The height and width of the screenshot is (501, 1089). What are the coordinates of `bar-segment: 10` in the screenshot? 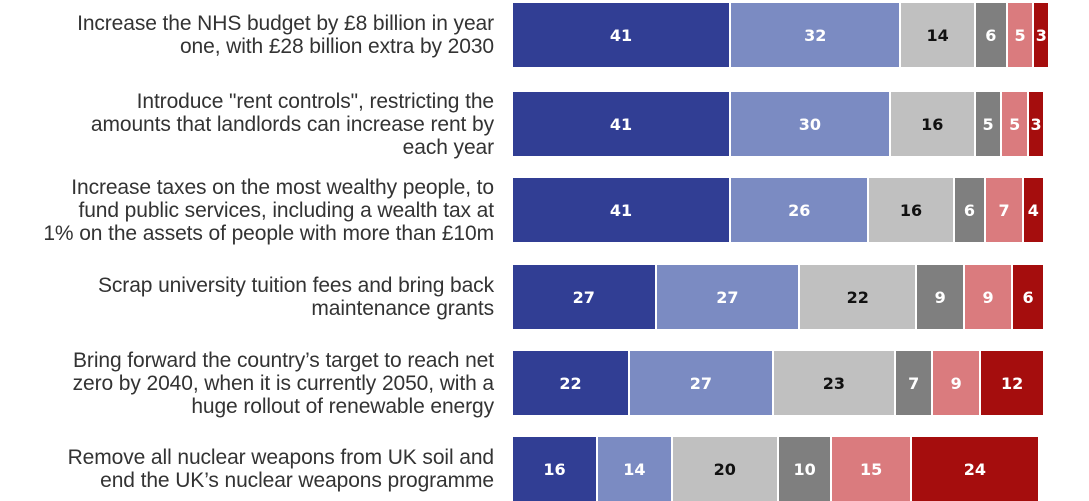 It's located at (806, 469).